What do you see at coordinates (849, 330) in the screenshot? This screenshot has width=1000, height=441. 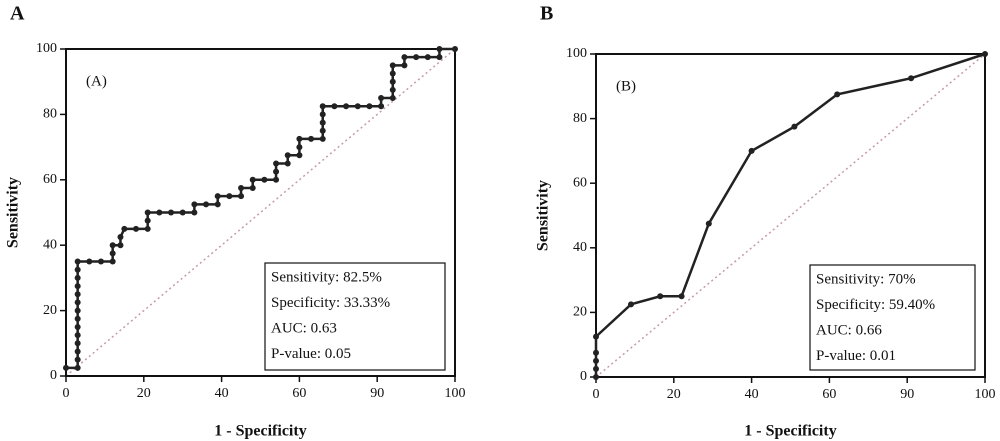 I see `stats-text: AUC: 0.66` at bounding box center [849, 330].